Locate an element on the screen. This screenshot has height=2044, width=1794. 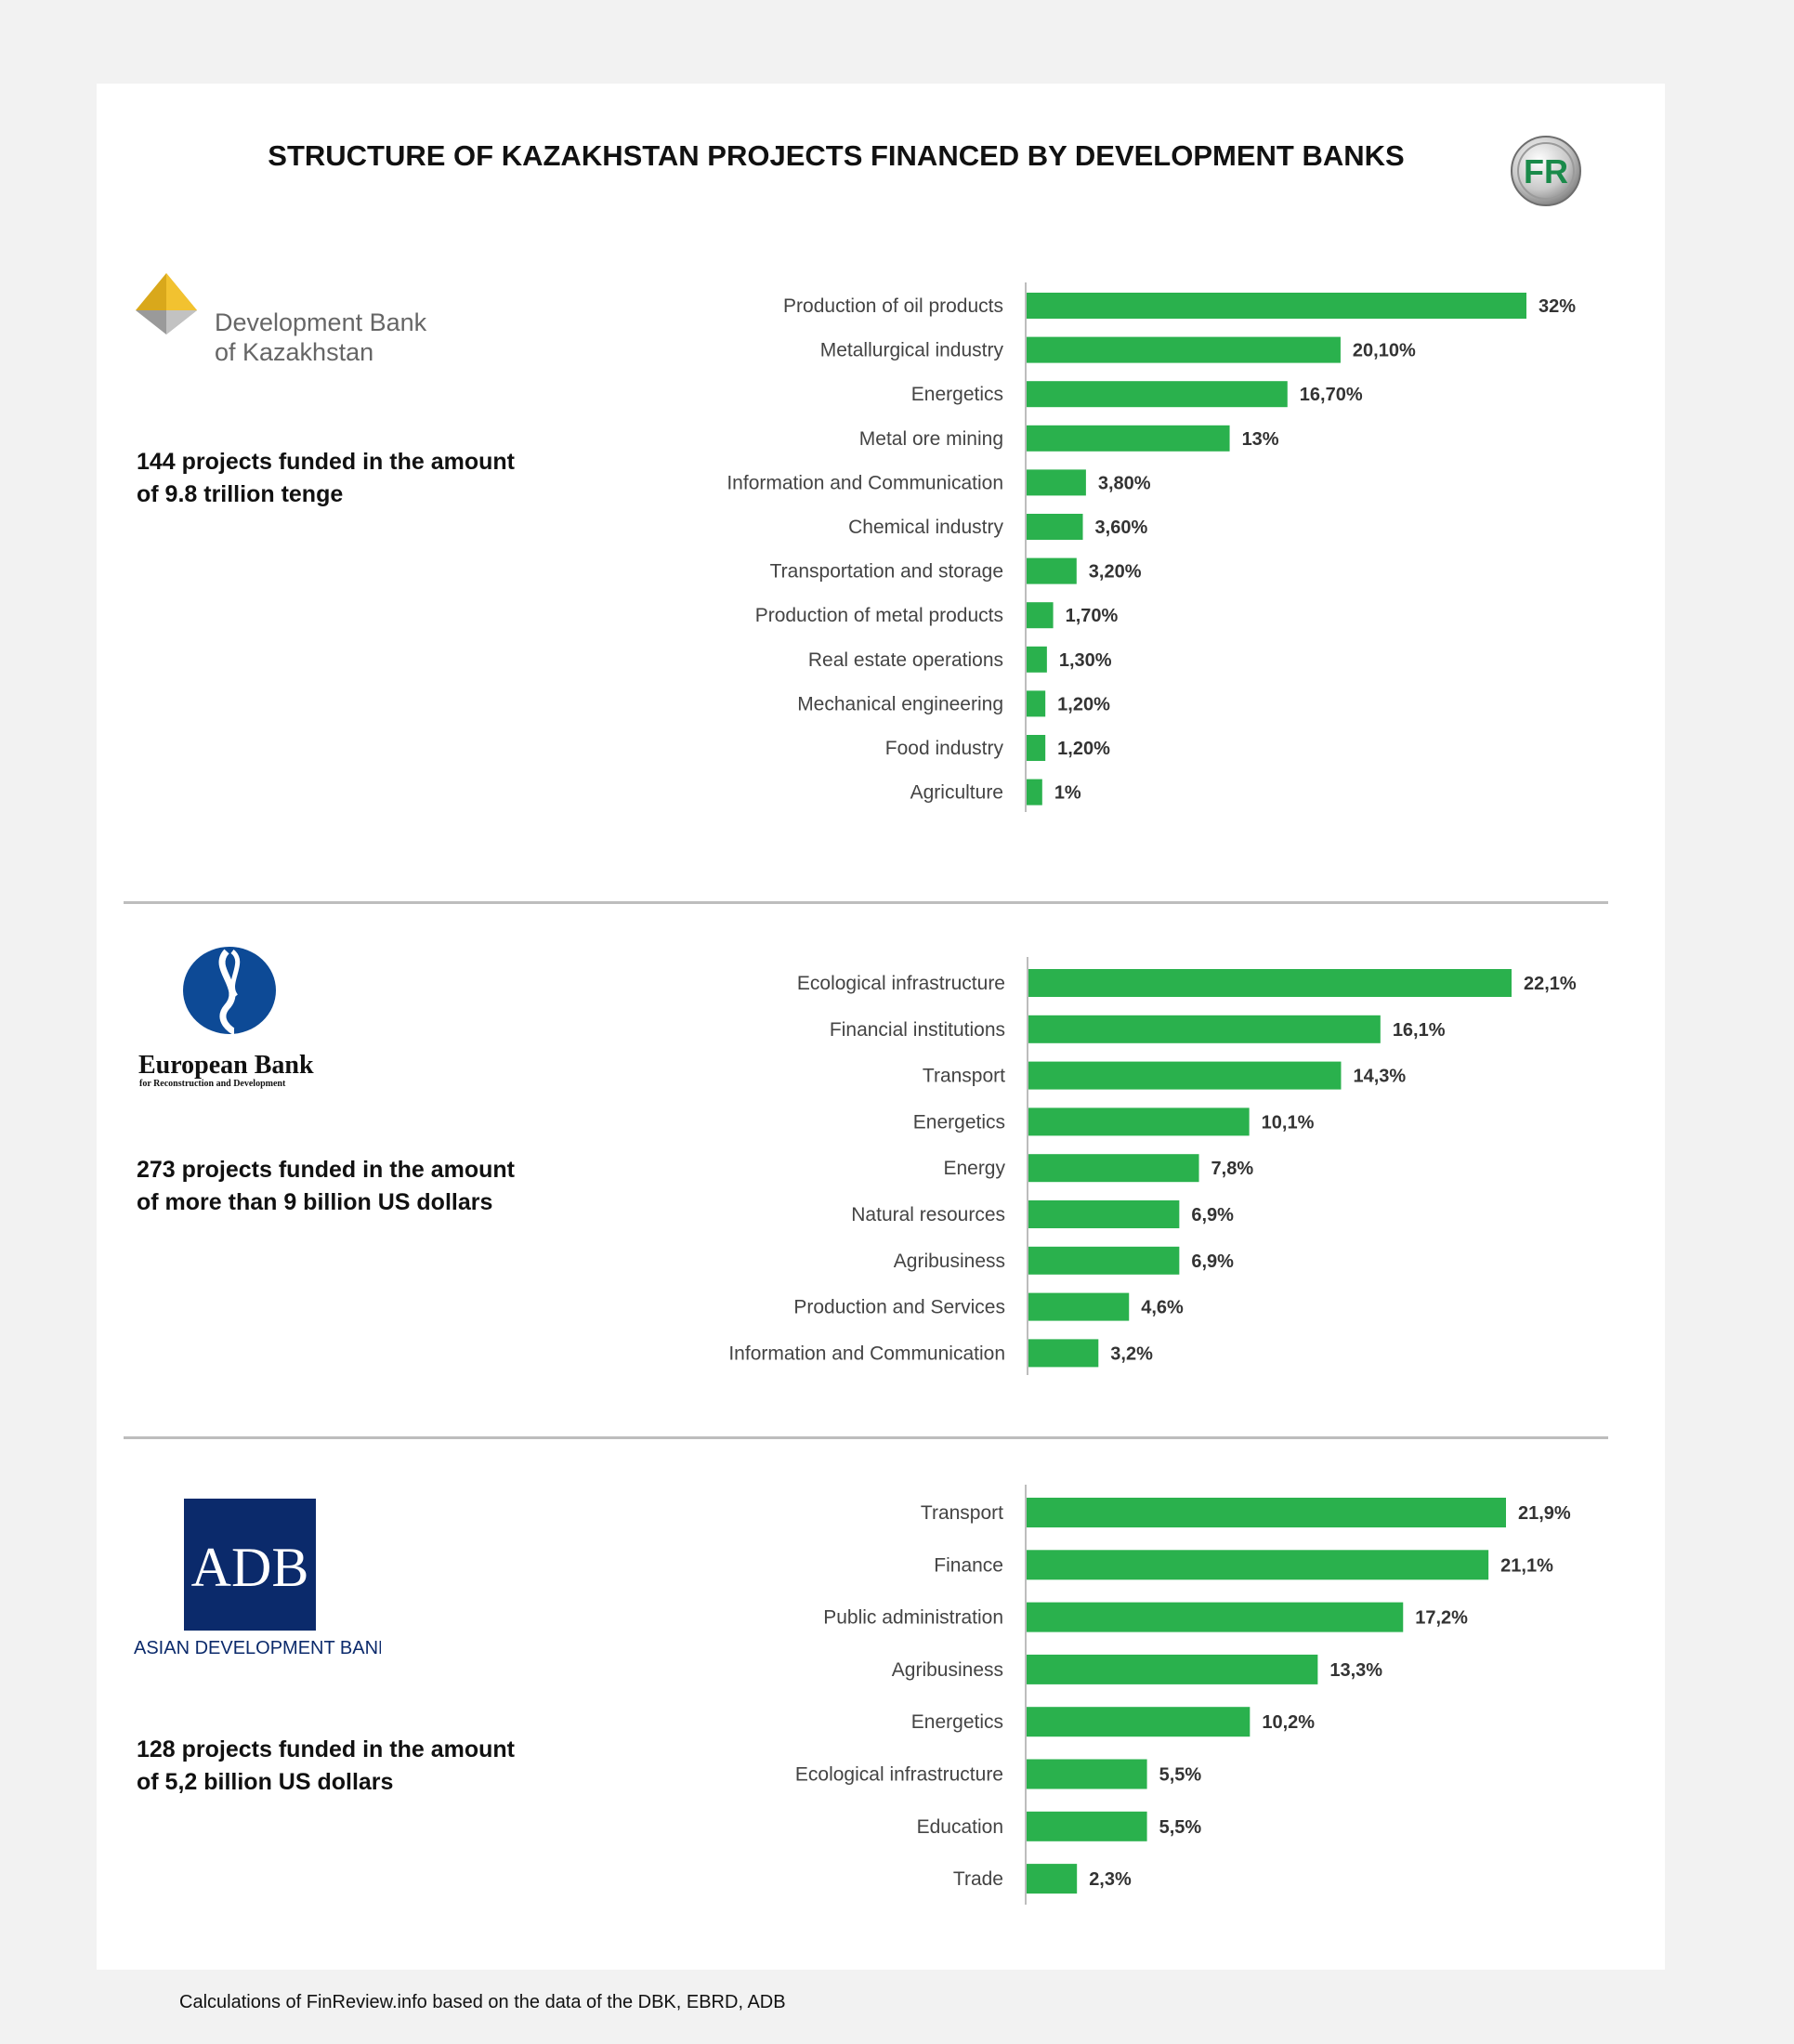
value-label: 22,1% is located at coordinates (1550, 984).